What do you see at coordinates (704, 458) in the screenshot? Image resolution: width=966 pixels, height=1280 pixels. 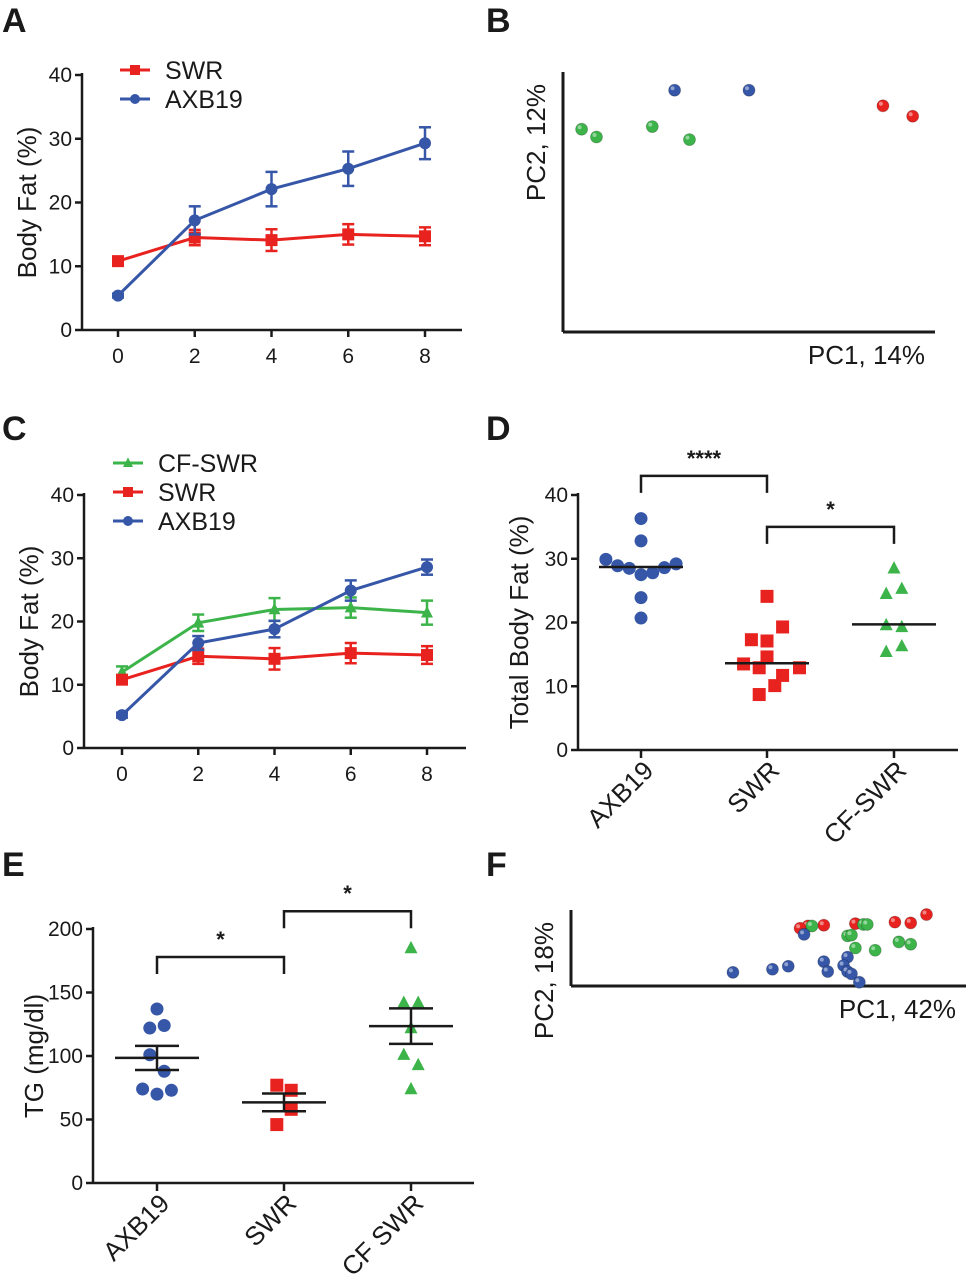 I see `panel-d-significance-label: ****` at bounding box center [704, 458].